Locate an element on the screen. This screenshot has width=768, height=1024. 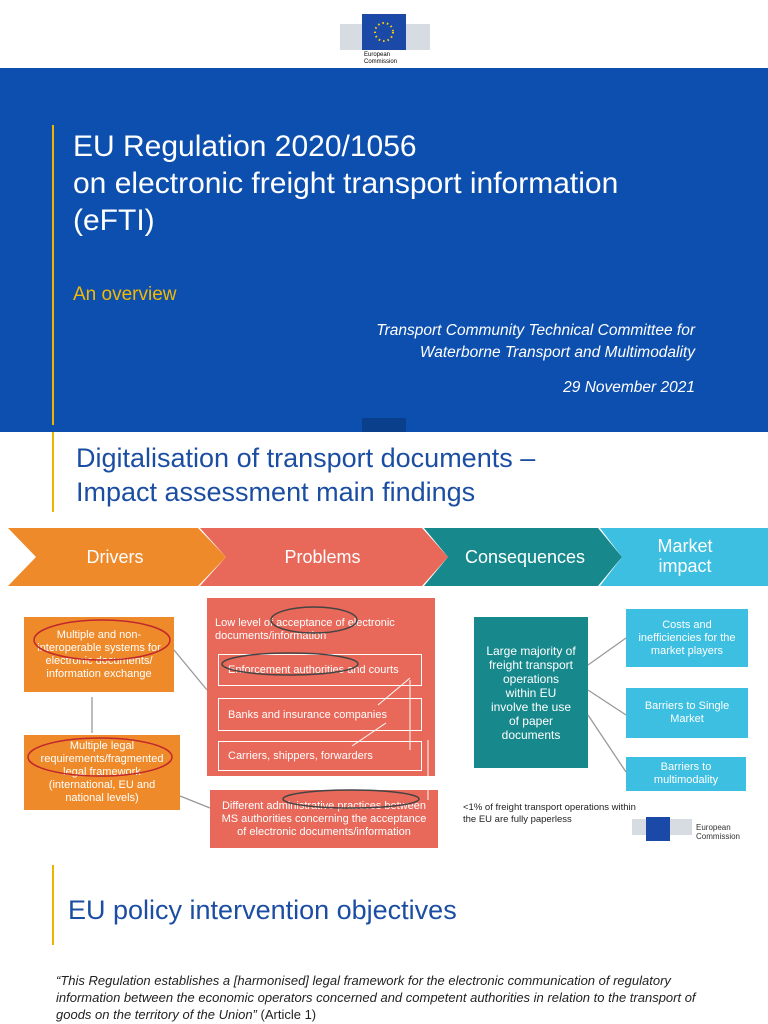
stage-label: Drivers is located at coordinates (115, 557).